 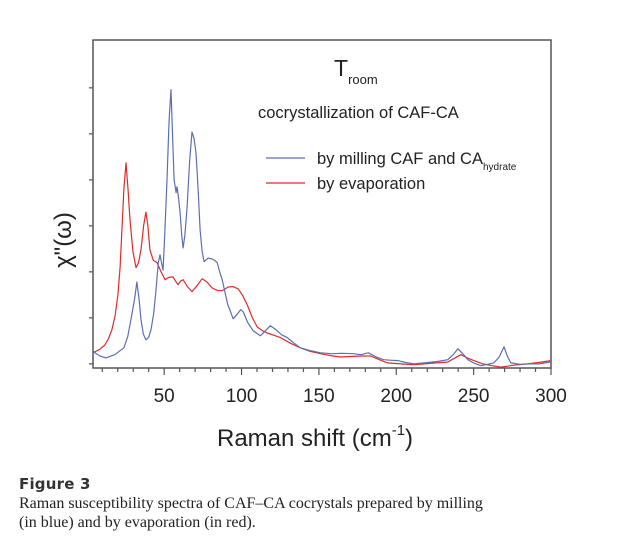 What do you see at coordinates (358, 113) in the screenshot?
I see `chart-subtitle: cocrystallization of CAF-CA` at bounding box center [358, 113].